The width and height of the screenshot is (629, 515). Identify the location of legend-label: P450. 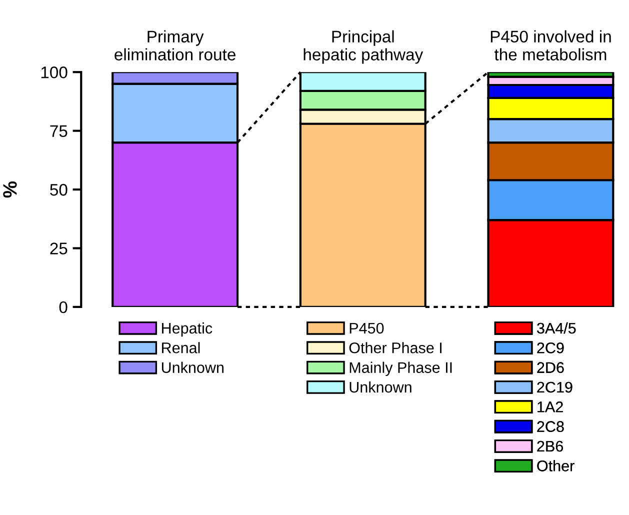
(367, 328).